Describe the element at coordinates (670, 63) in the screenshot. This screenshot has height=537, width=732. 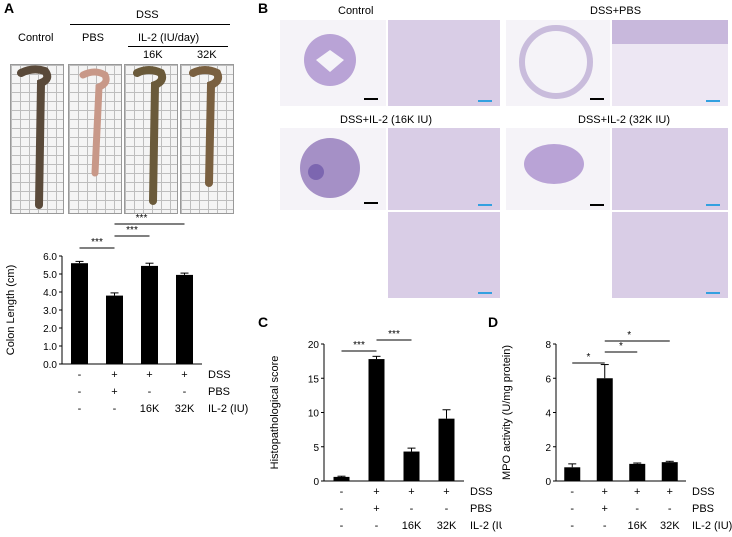
I see `histo-dss-pbs-high` at that location.